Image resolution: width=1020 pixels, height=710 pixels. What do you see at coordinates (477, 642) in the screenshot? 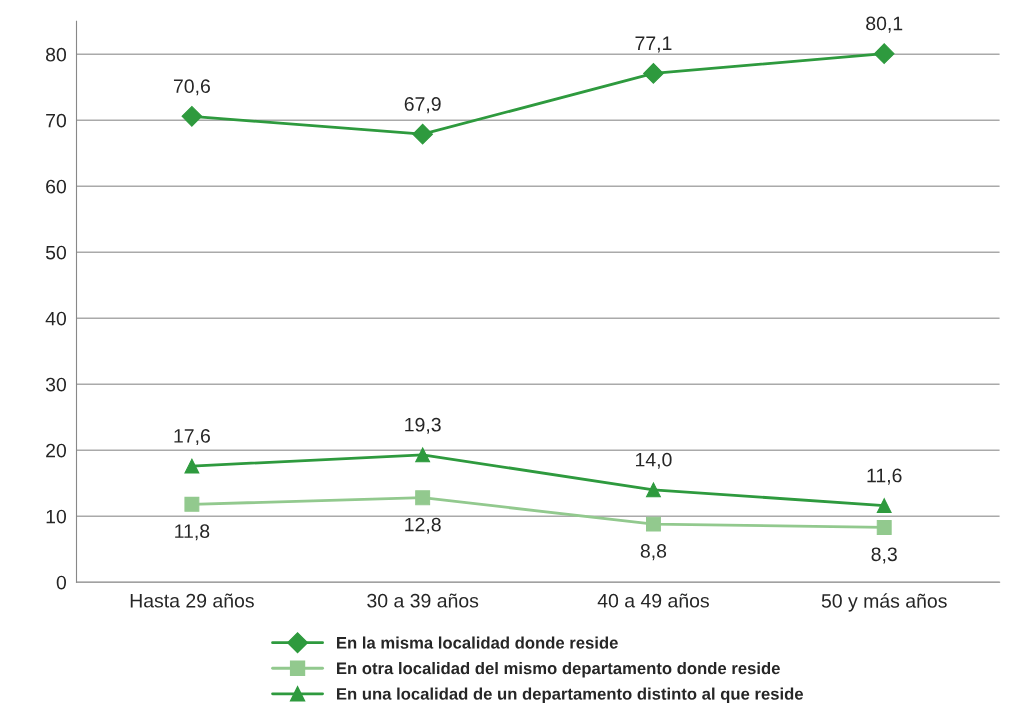
I see `legend-label: En la misma localidad donde reside` at bounding box center [477, 642].